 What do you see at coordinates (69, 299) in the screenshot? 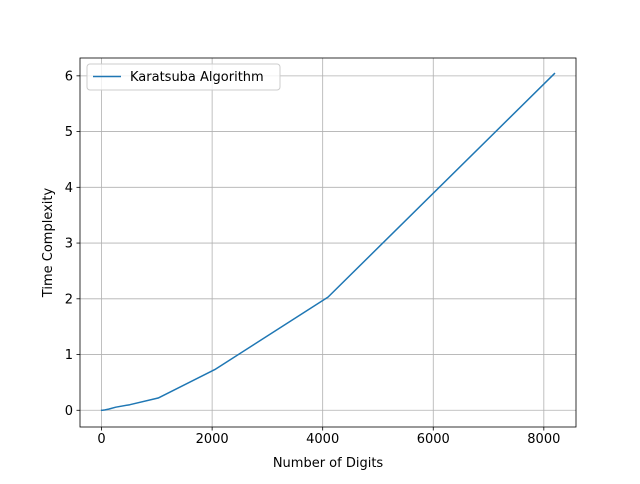
I see `y-tick-label: 2` at bounding box center [69, 299].